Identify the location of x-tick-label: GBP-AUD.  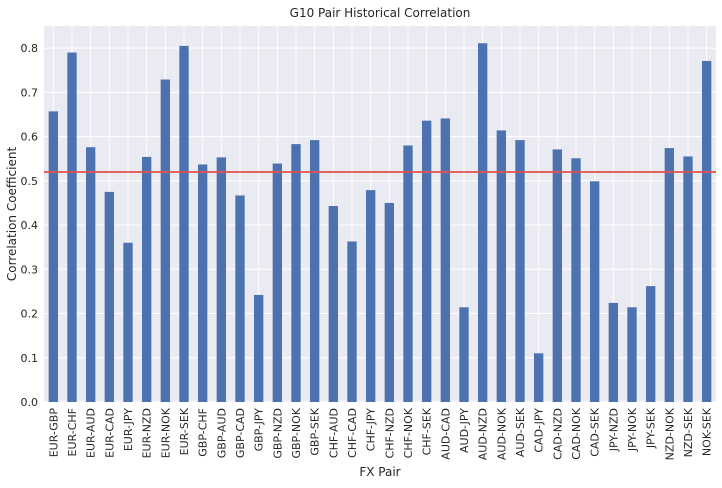
(221, 433).